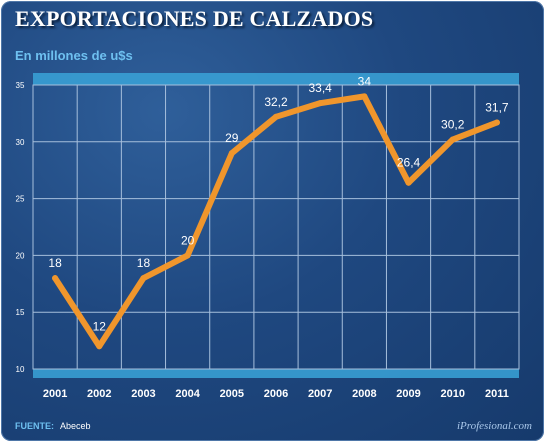 The image size is (547, 444). What do you see at coordinates (408, 394) in the screenshot?
I see `x-tick-label: 2009` at bounding box center [408, 394].